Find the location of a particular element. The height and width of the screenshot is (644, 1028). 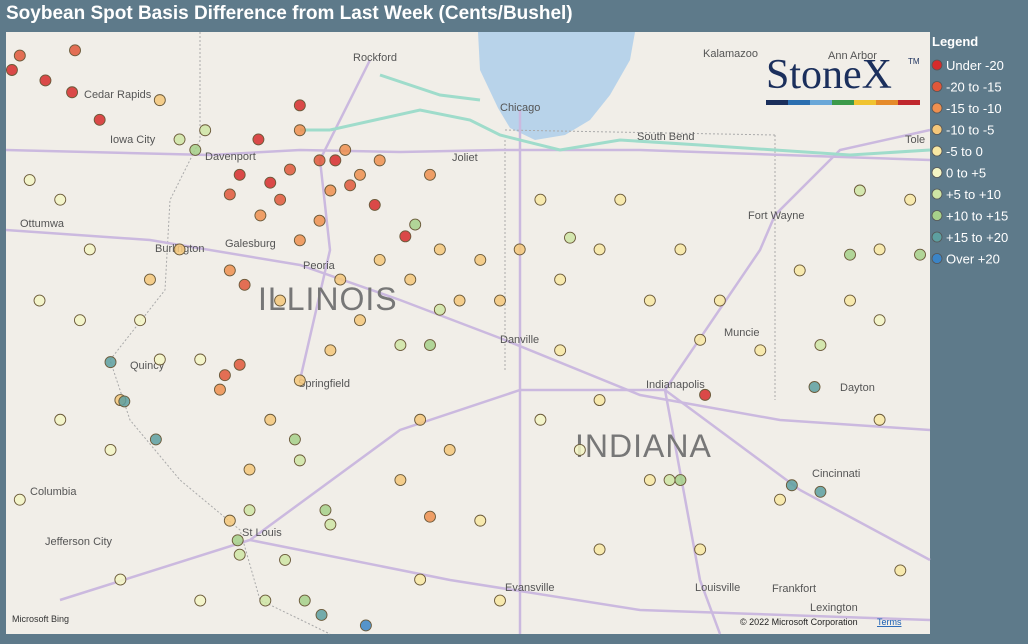

legend-label: 0 to +5 is located at coordinates (966, 173).